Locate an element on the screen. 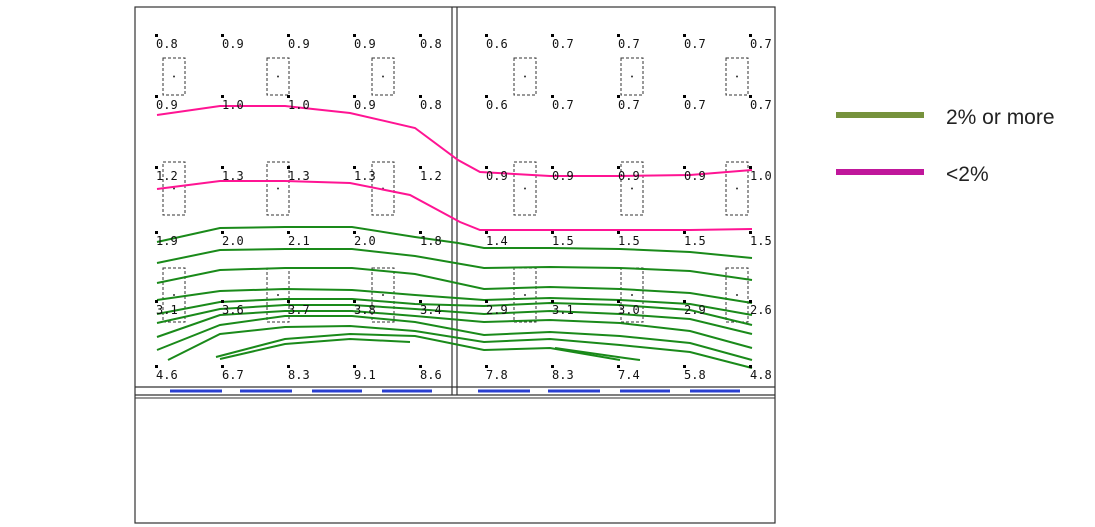 This screenshot has height=527, width=1095. legend: 2% or more <2% is located at coordinates (945, 146).